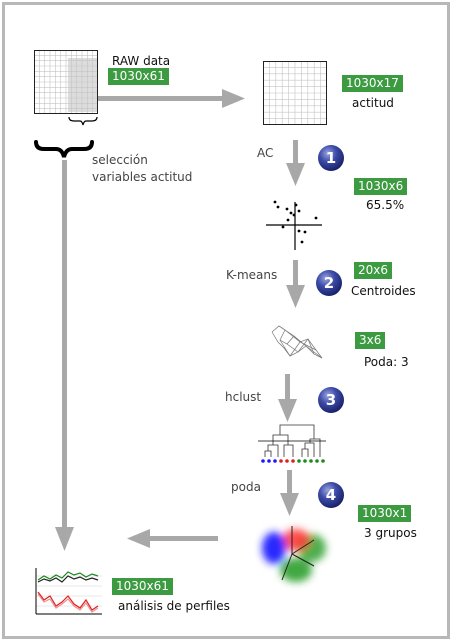  I want to click on attitude-label: actitud, so click(373, 103).